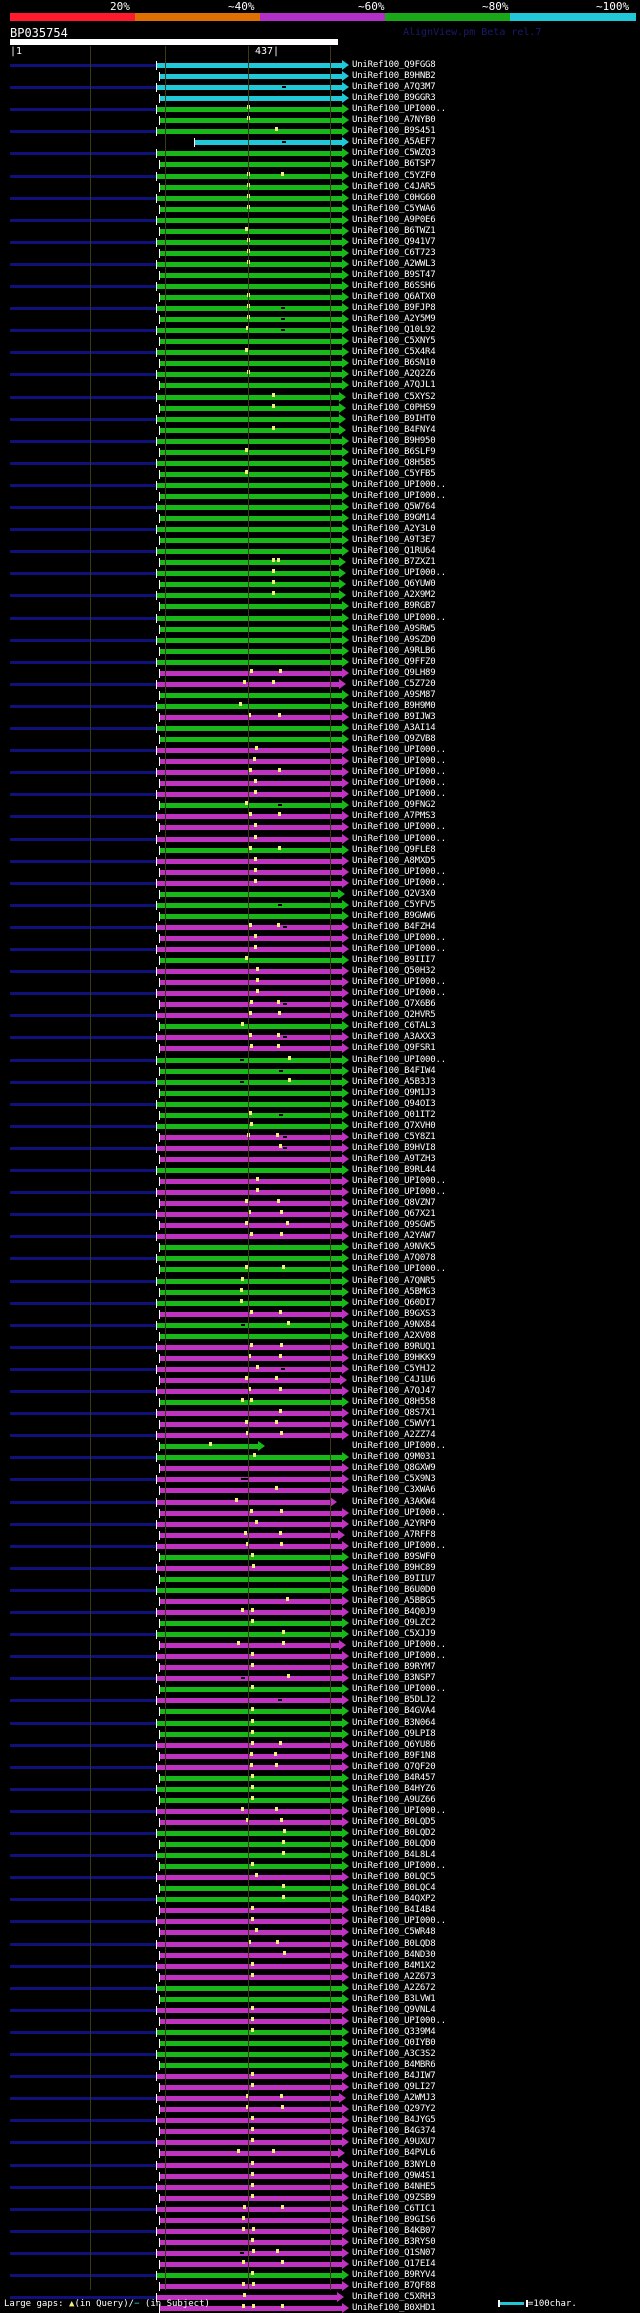 This screenshot has width=640, height=2313. Describe the element at coordinates (320, 1855) in the screenshot. I see `hit-row: UniRef100_B4L8L4` at that location.